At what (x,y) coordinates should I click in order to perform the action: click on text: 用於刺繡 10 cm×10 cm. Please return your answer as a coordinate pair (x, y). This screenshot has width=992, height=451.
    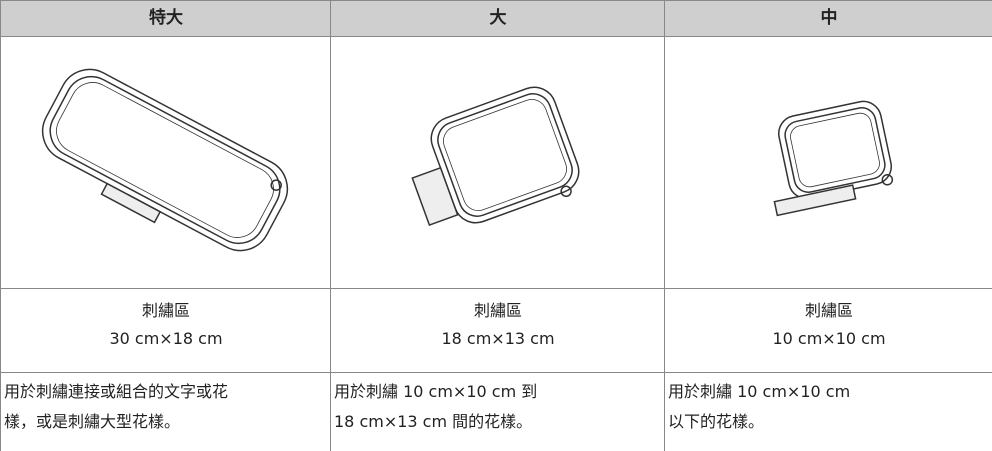
    Looking at the image, I should click on (759, 391).